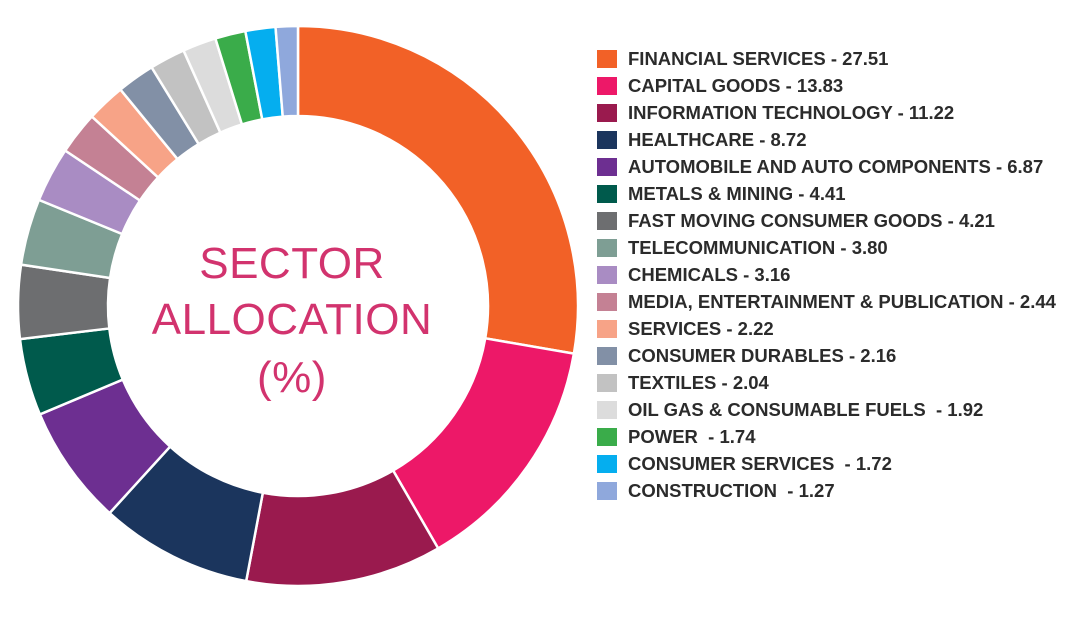  Describe the element at coordinates (292, 263) in the screenshot. I see `chart-title-line-1: SECTOR` at that location.